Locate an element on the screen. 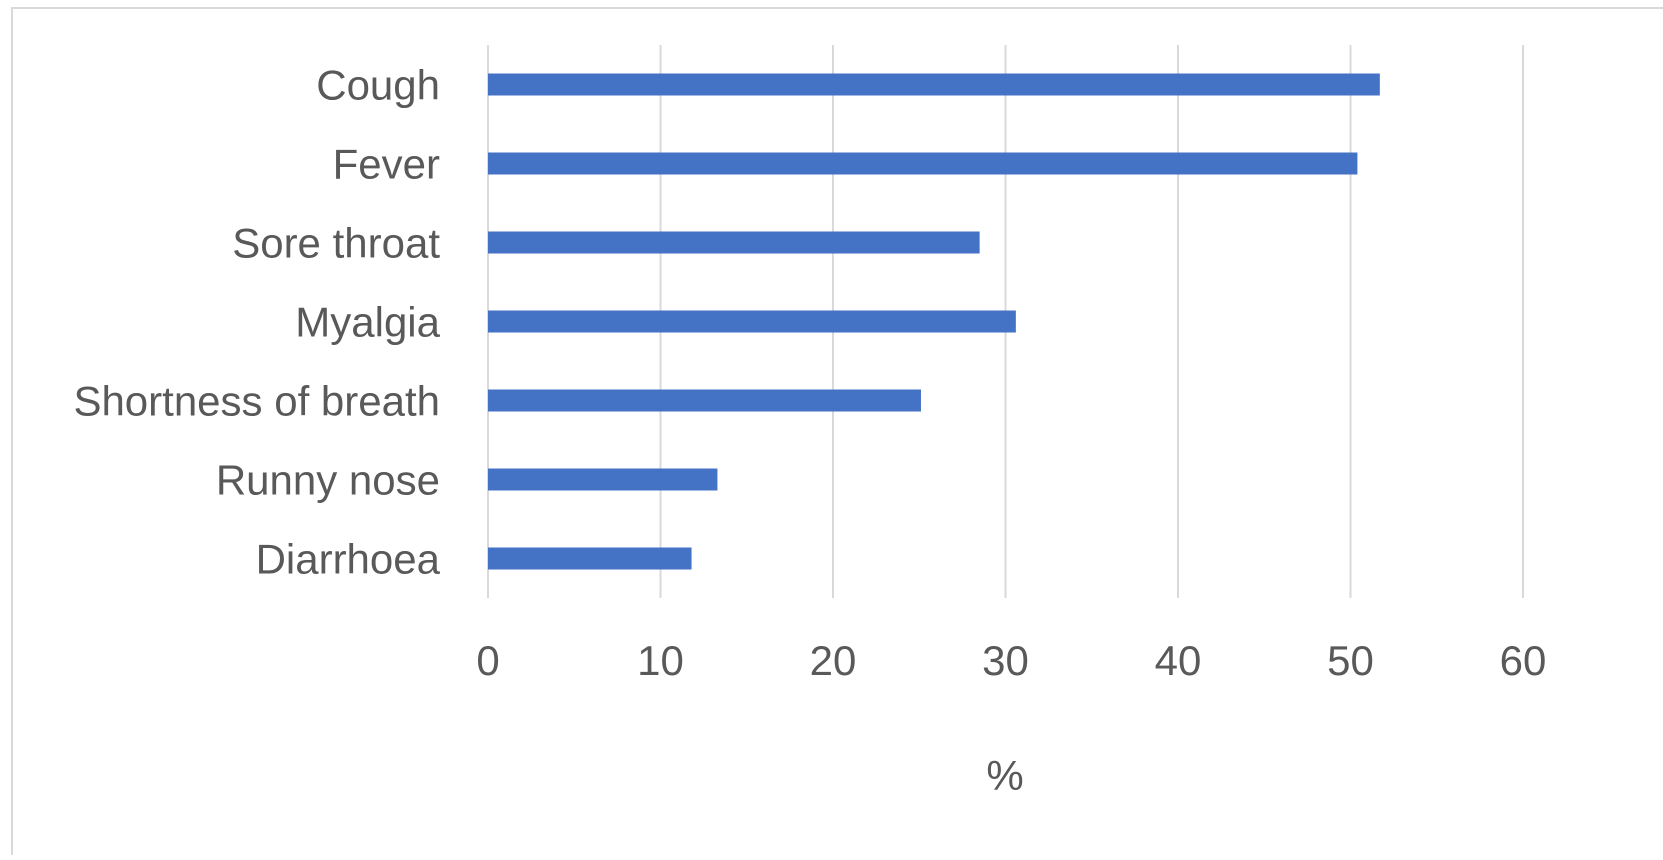  bar-shortness-of-breath is located at coordinates (704, 400).